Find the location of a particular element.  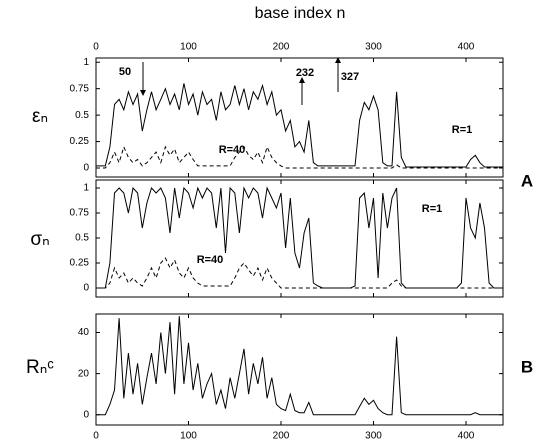

y-axis-title: Rₙᶜ is located at coordinates (40, 367).